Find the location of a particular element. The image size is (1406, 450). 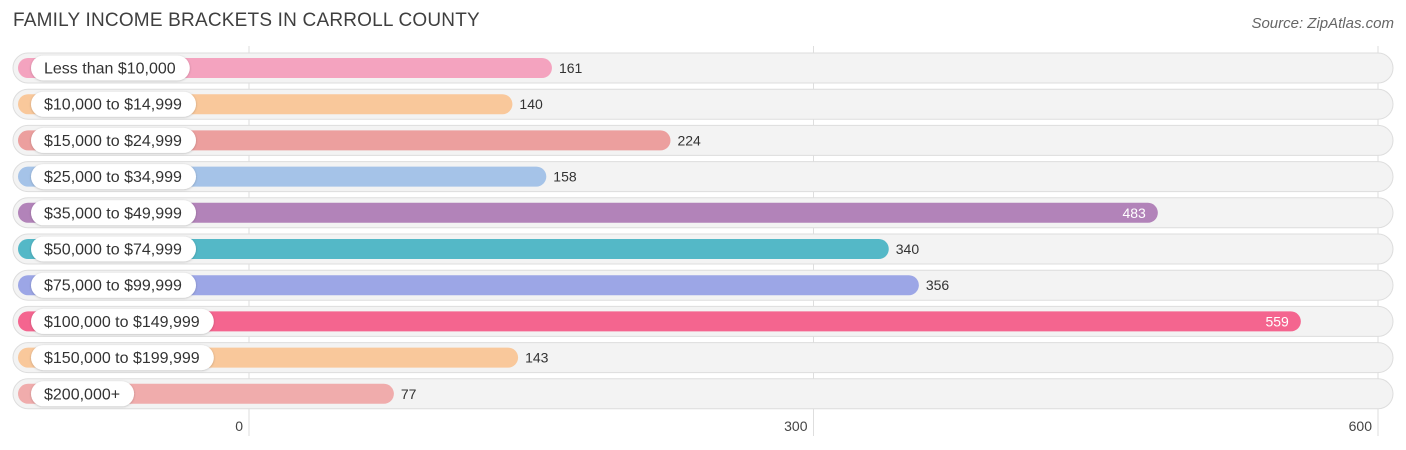

category-label: $200,000+ is located at coordinates (82, 394).